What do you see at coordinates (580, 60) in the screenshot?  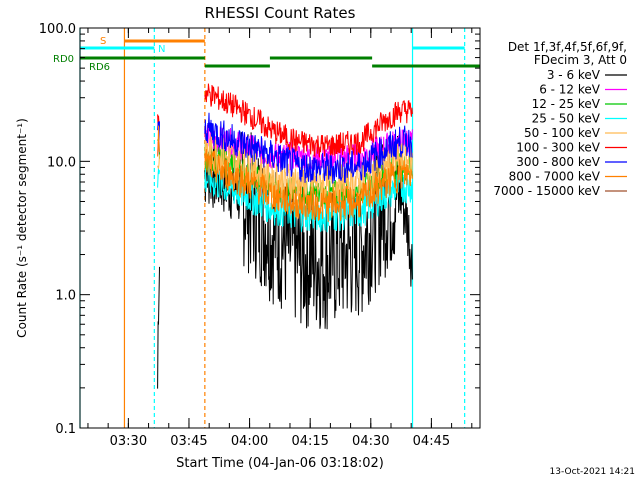 I see `legend-header-line-2: FDecim 3, Att 0` at bounding box center [580, 60].